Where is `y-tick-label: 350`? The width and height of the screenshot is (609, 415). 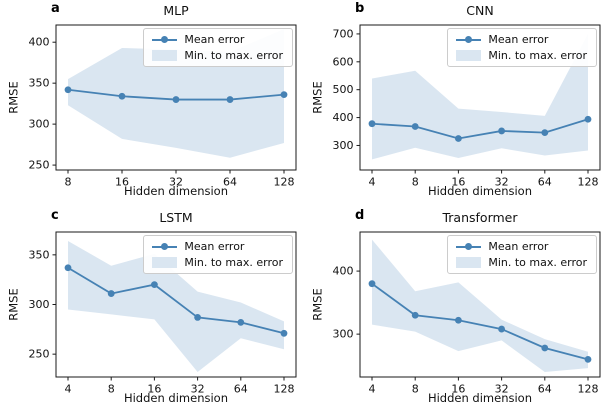
y-tick-label: 350 is located at coordinates (39, 254).